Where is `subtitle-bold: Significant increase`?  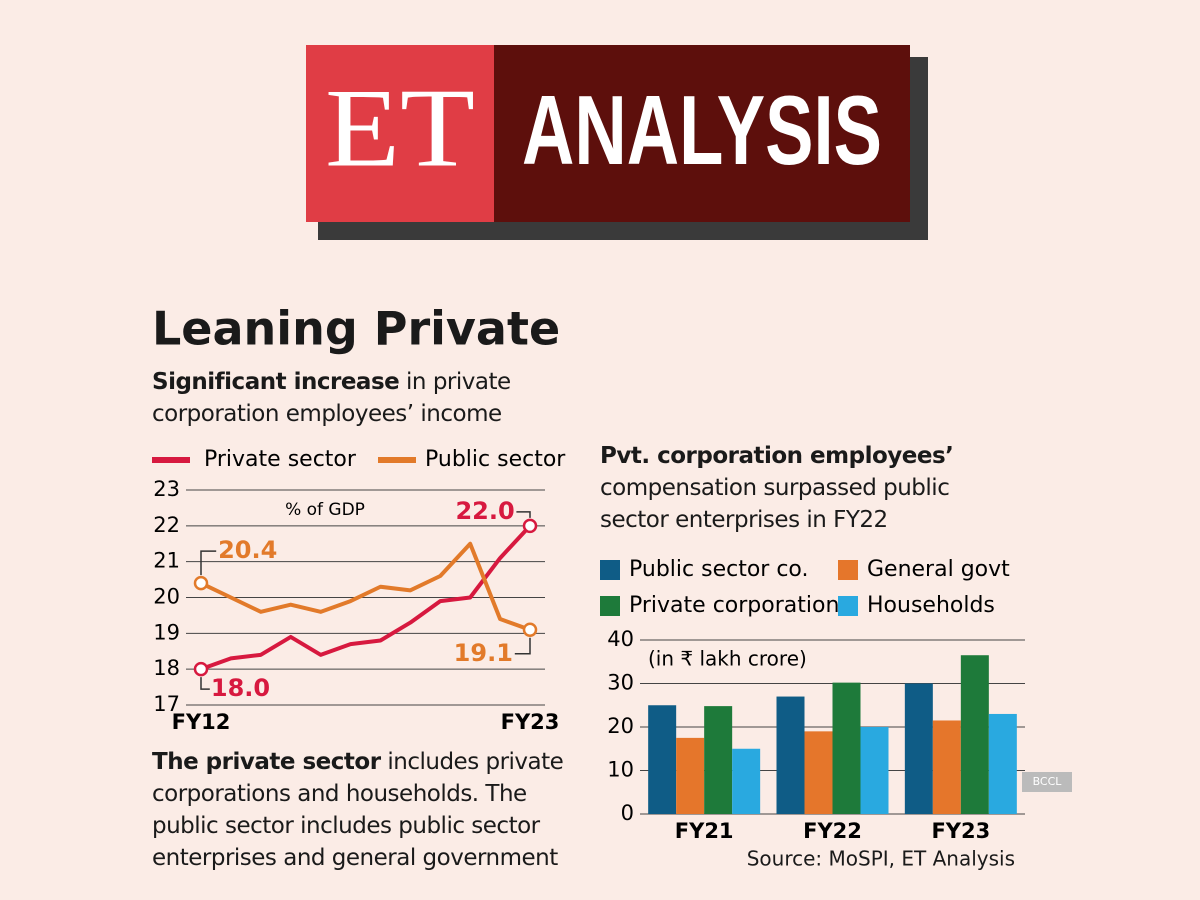 subtitle-bold: Significant increase is located at coordinates (276, 382).